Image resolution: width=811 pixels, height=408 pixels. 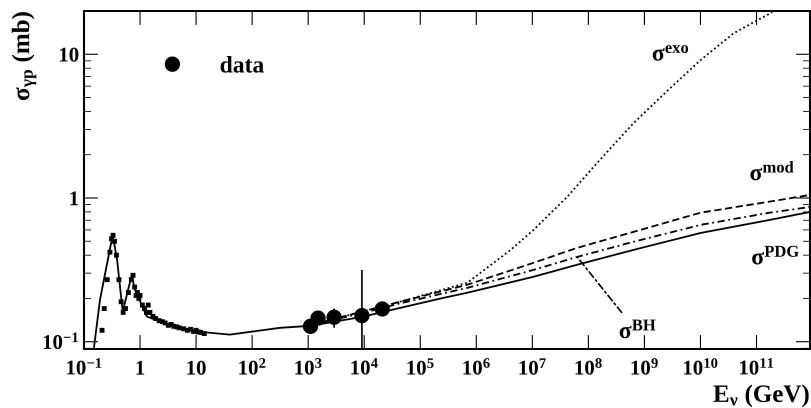 What do you see at coordinates (74, 198) in the screenshot?
I see `y-tick-label: 1` at bounding box center [74, 198].